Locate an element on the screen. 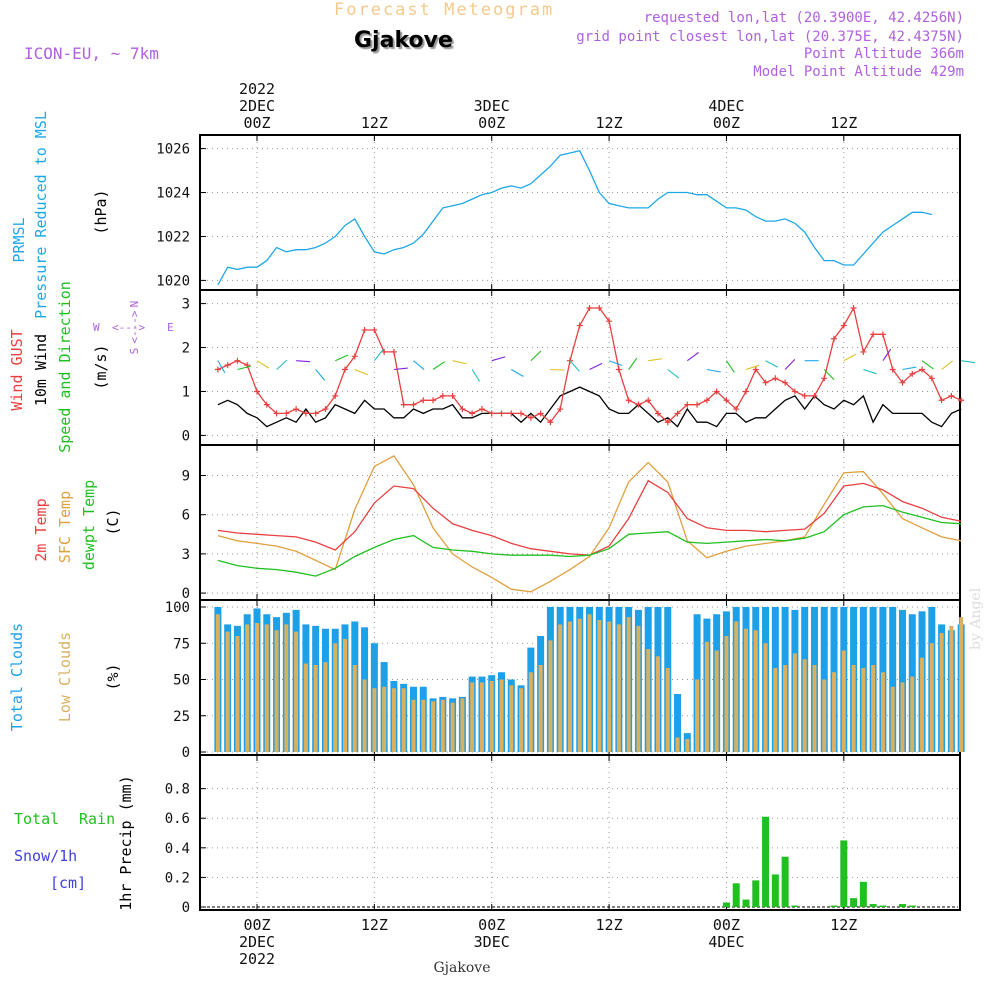 This screenshot has height=1000, width=1000. compass-arrows-horizontal: <---> is located at coordinates (128, 327).